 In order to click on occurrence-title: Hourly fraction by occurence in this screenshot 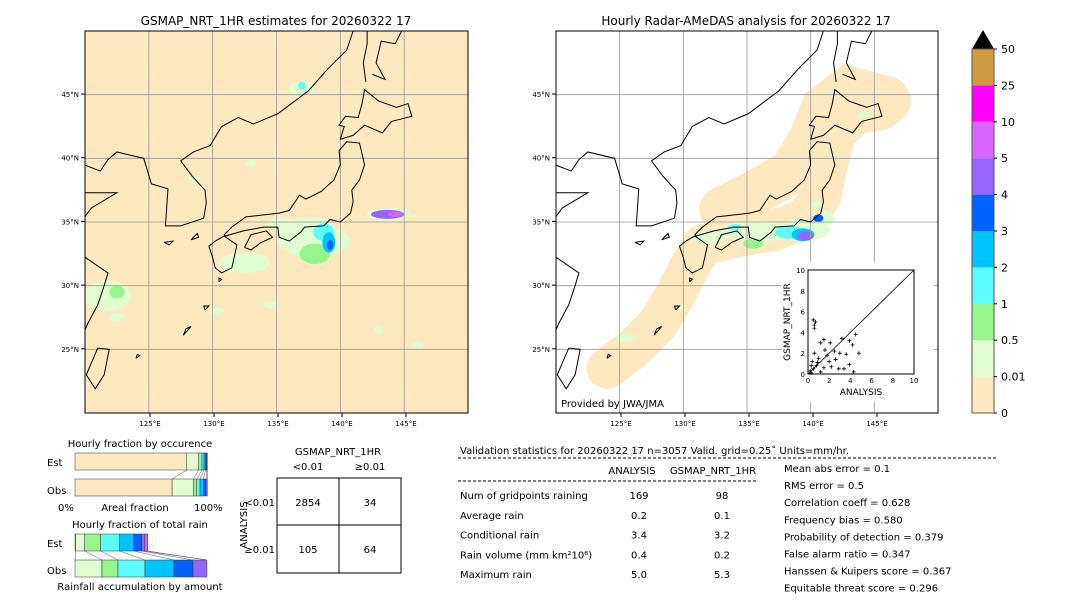, I will do `click(140, 444)`.